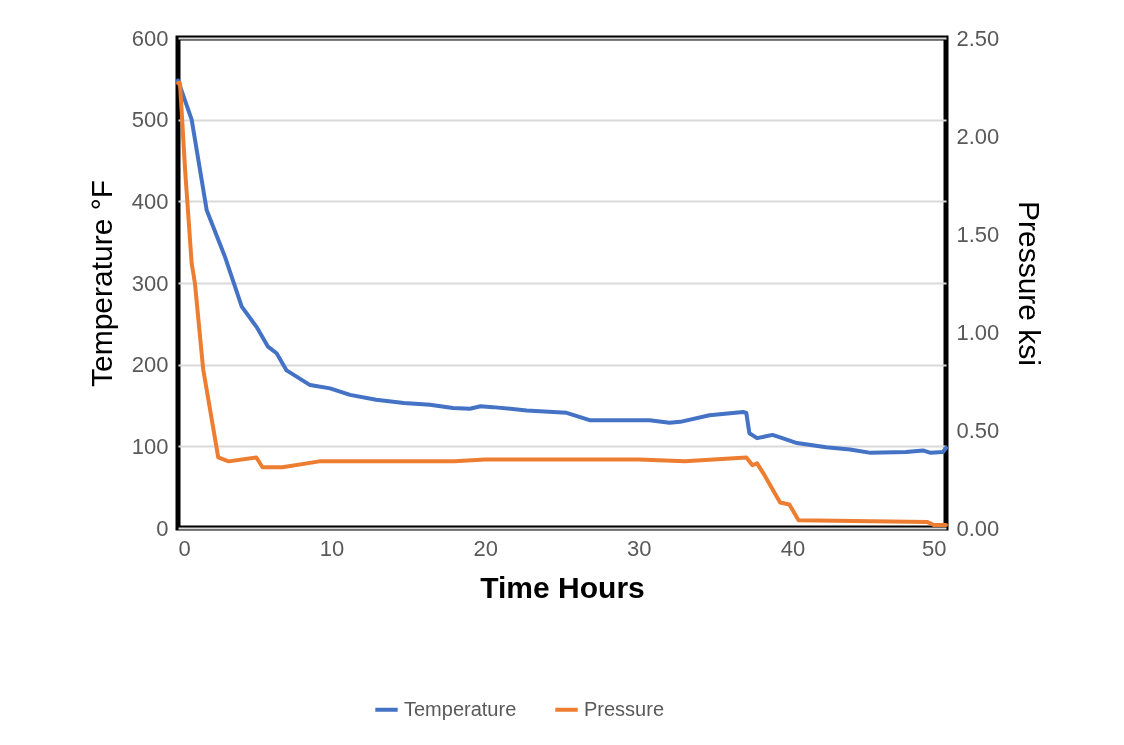 The image size is (1124, 745). Describe the element at coordinates (460, 708) in the screenshot. I see `legend-label: Temperature` at that location.